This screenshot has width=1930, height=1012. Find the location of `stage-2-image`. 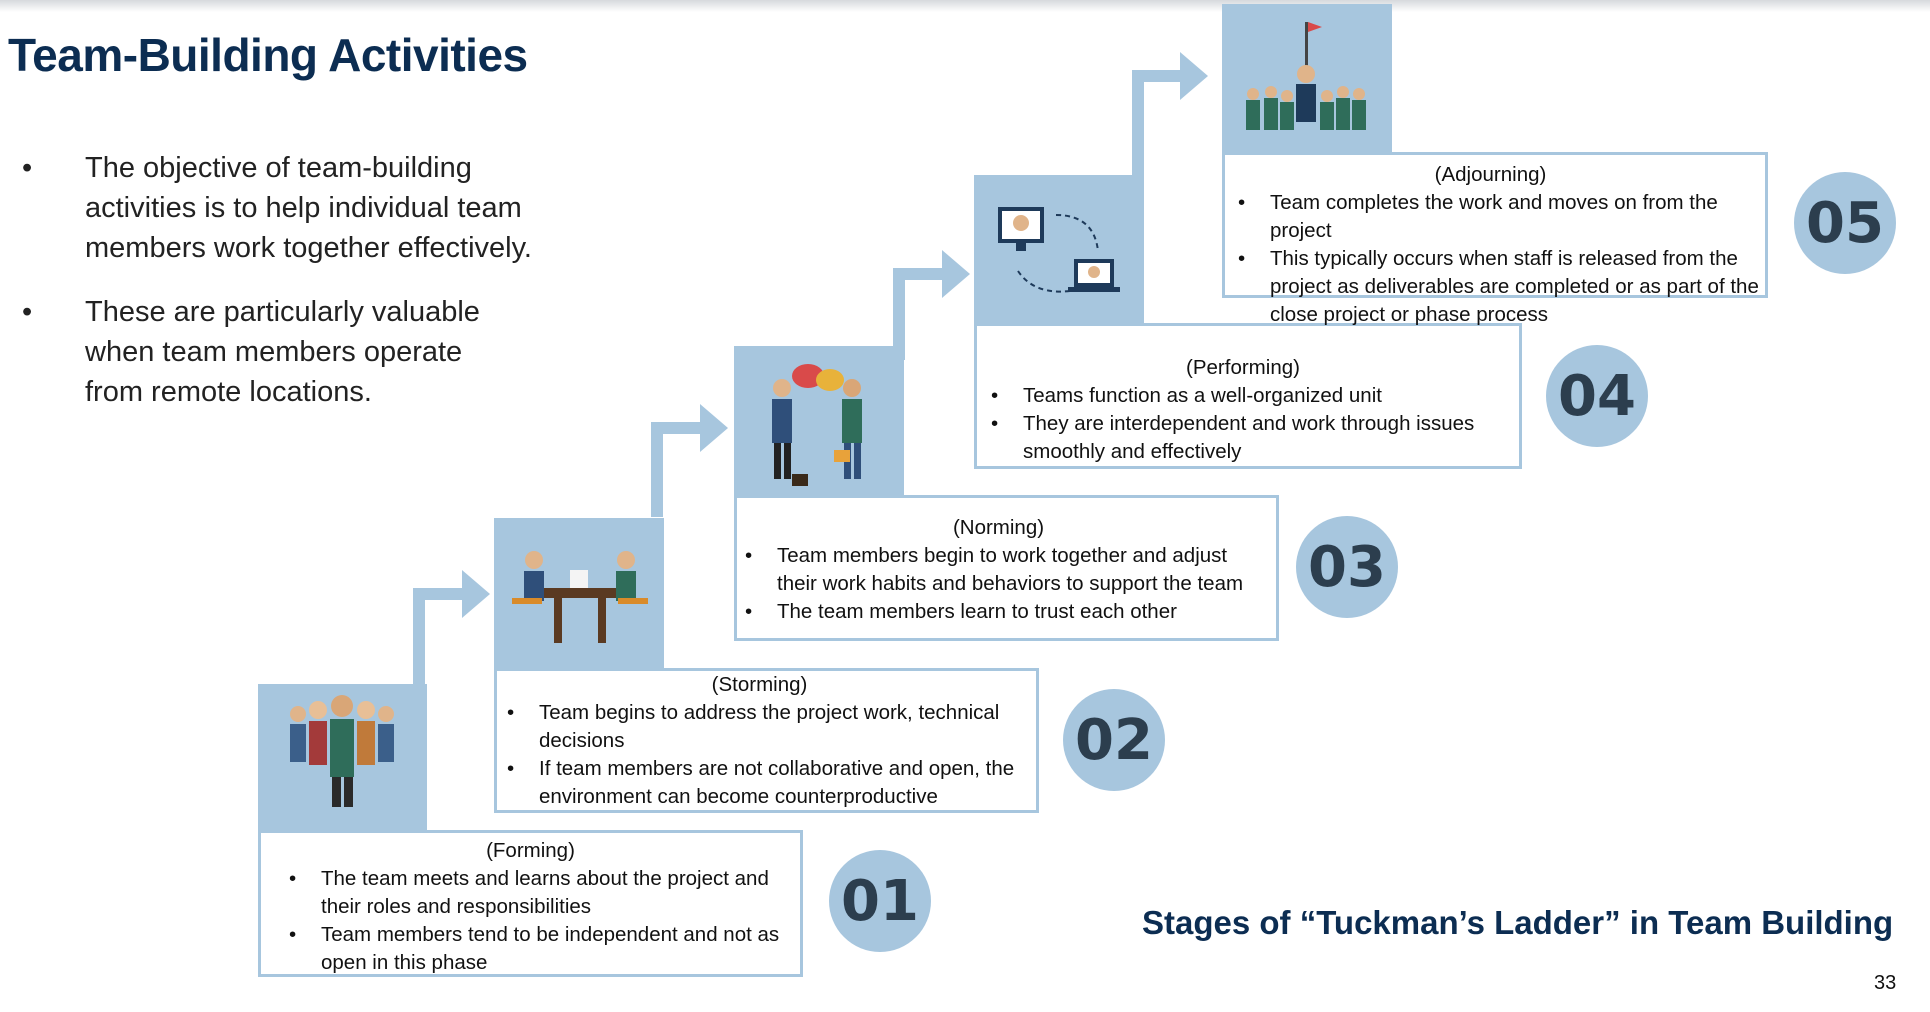

stage-2-image is located at coordinates (579, 594).